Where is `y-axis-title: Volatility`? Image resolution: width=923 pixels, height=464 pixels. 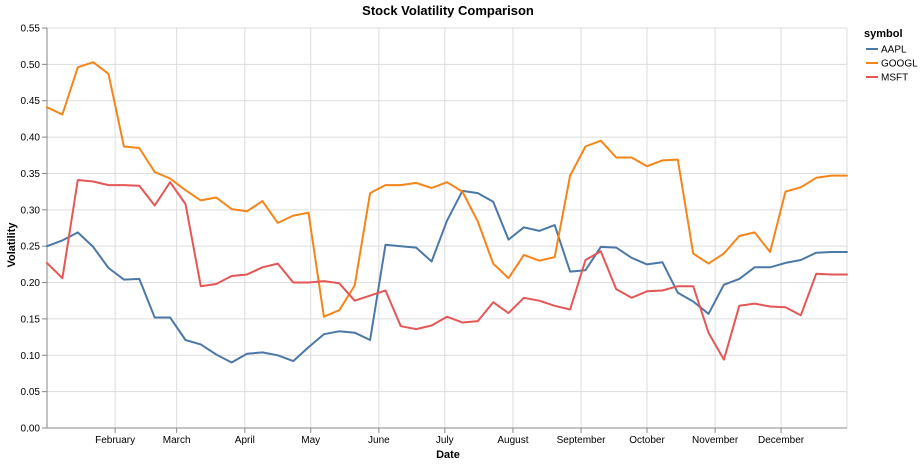 y-axis-title: Volatility is located at coordinates (12, 245).